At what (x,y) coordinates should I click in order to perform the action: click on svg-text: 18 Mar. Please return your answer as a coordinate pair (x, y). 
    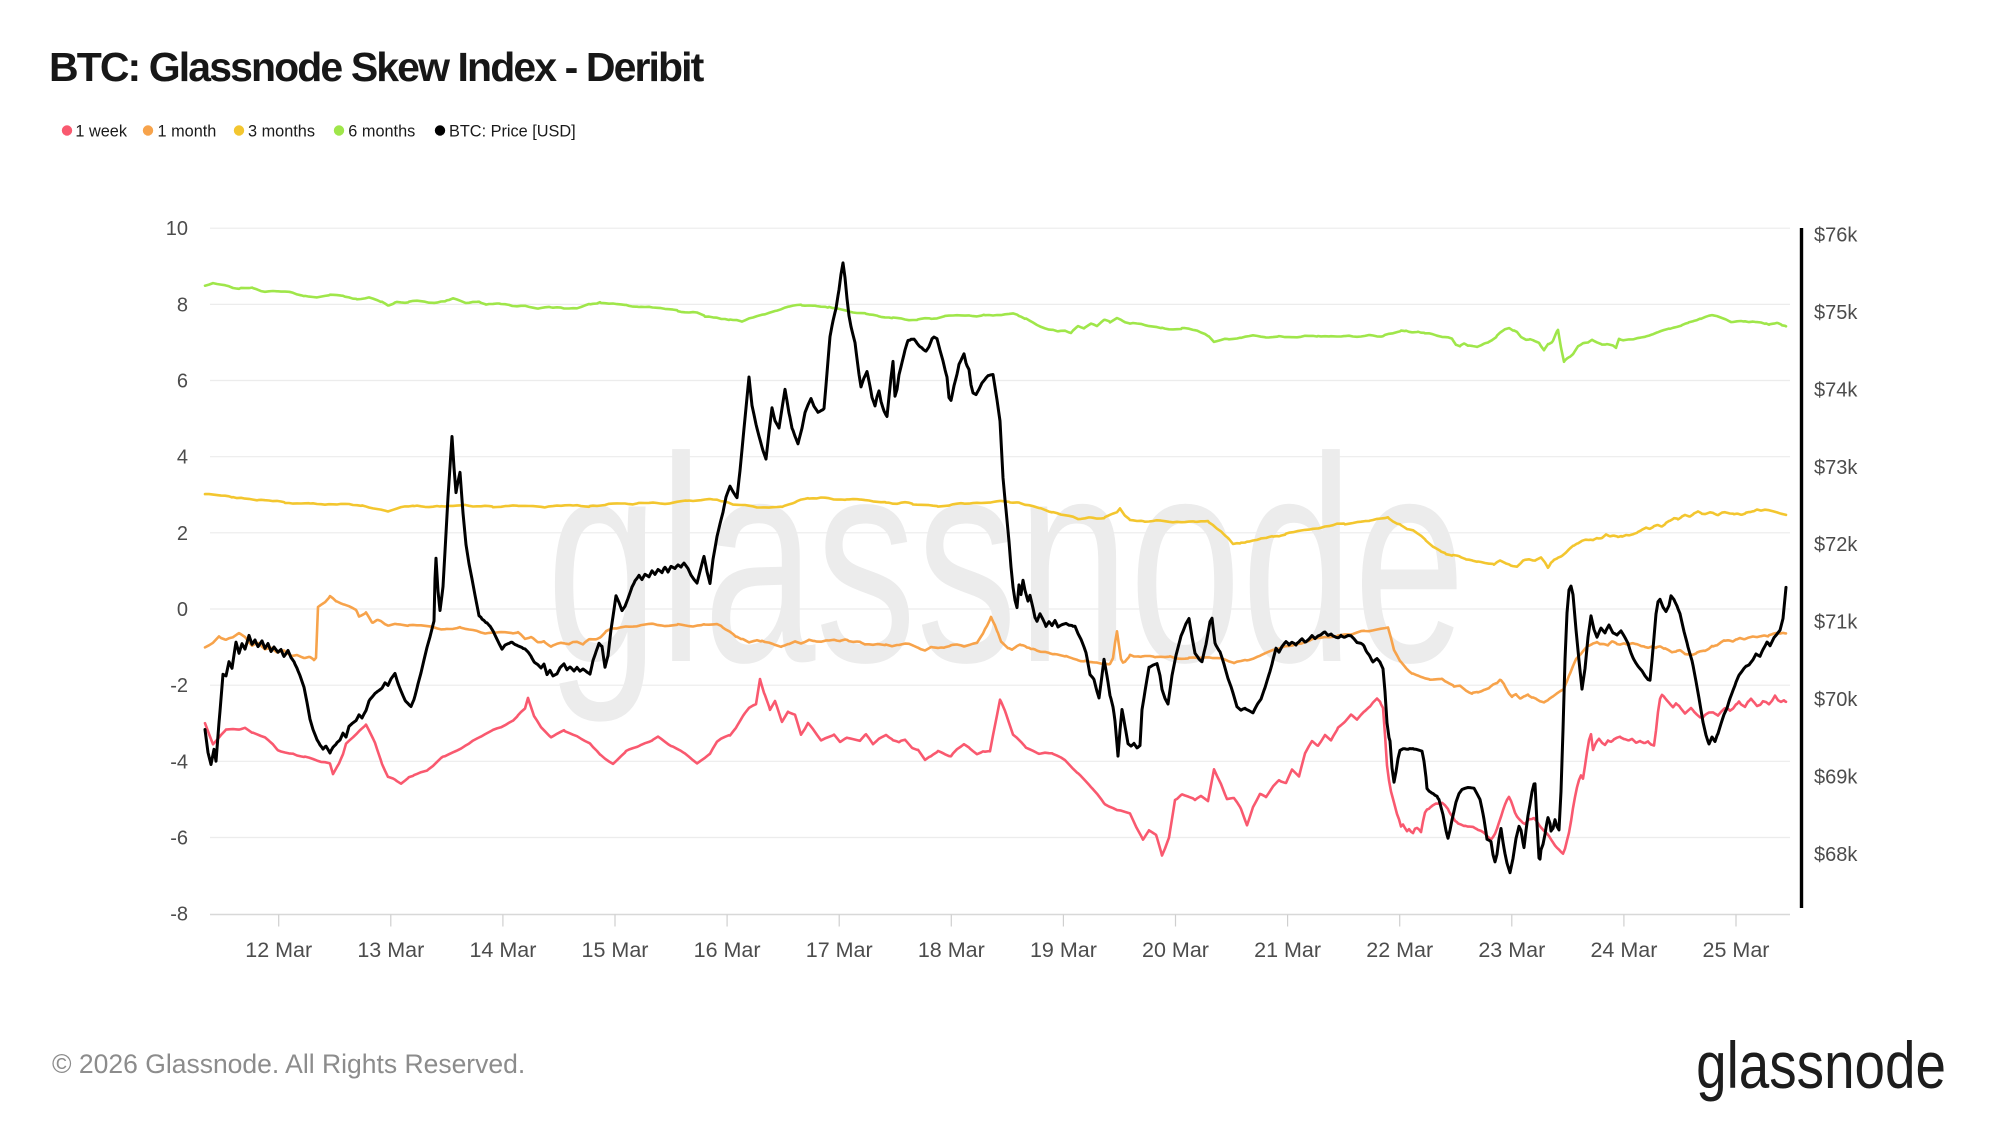
    Looking at the image, I should click on (951, 950).